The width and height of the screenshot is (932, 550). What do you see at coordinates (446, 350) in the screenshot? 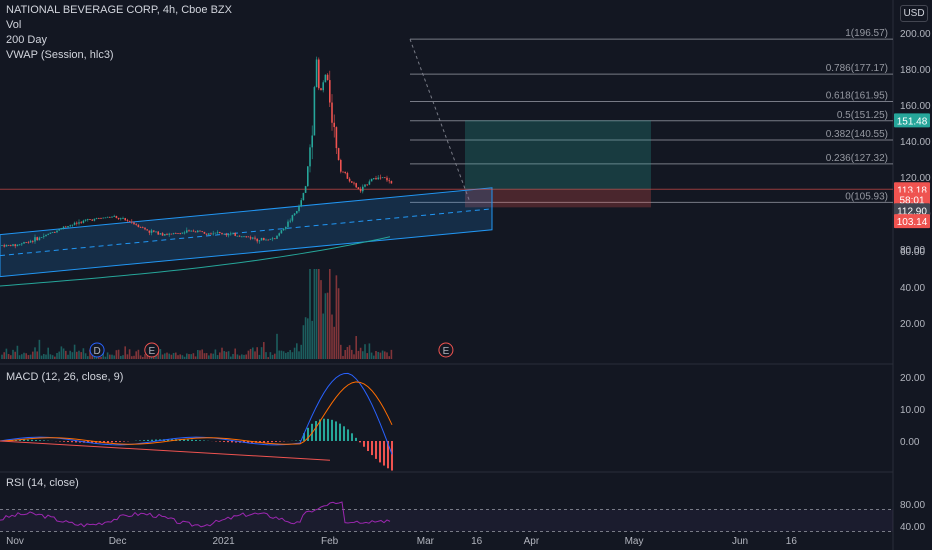
I see `event-marker` at bounding box center [446, 350].